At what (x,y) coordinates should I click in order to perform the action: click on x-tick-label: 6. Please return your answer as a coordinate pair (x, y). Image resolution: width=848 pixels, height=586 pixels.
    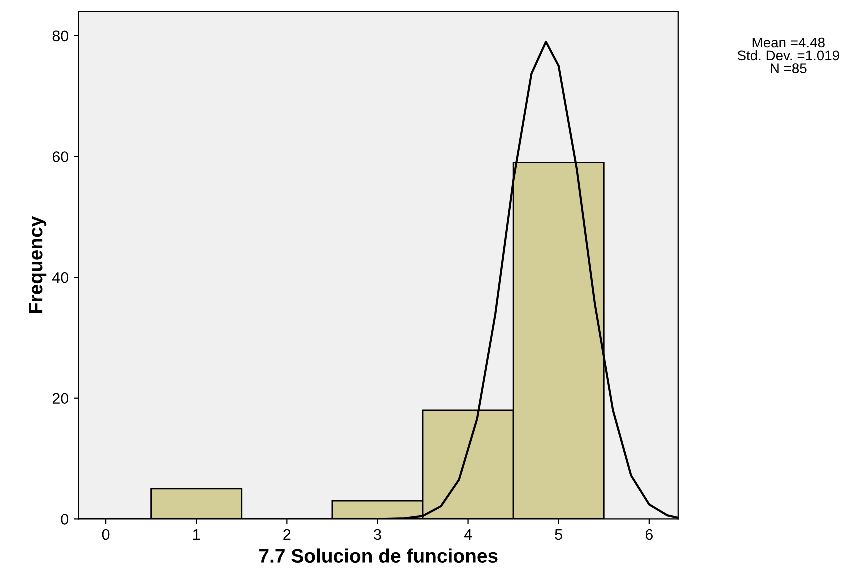
    Looking at the image, I should click on (649, 534).